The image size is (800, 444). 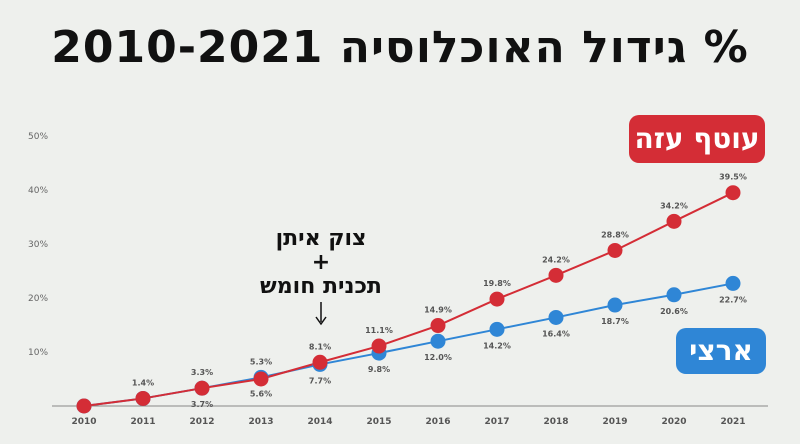 I want to click on annotation-line-2: +, so click(x=321, y=262).